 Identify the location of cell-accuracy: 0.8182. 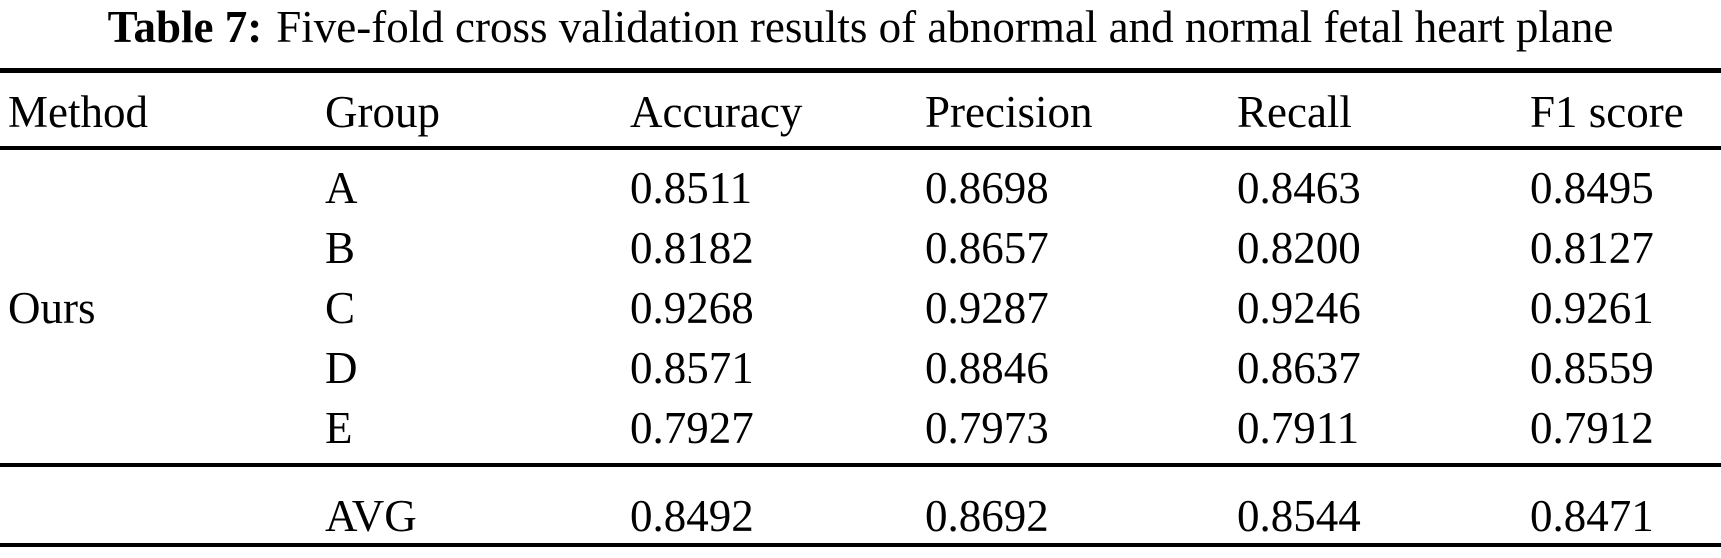
(692, 248).